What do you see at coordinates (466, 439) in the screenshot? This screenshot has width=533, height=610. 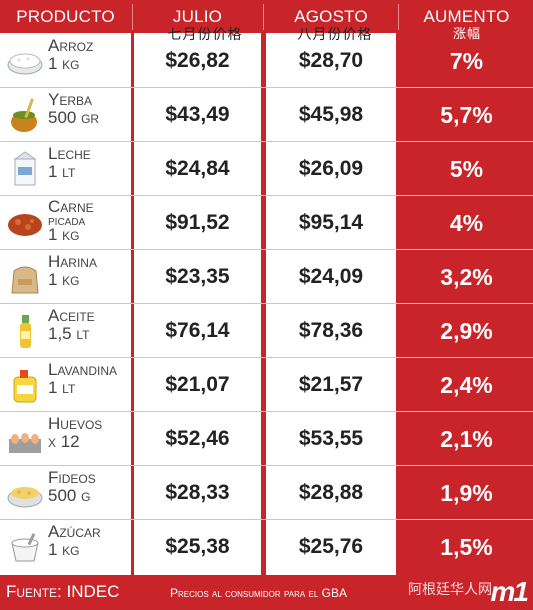 I see `increase-percent: 2,1%` at bounding box center [466, 439].